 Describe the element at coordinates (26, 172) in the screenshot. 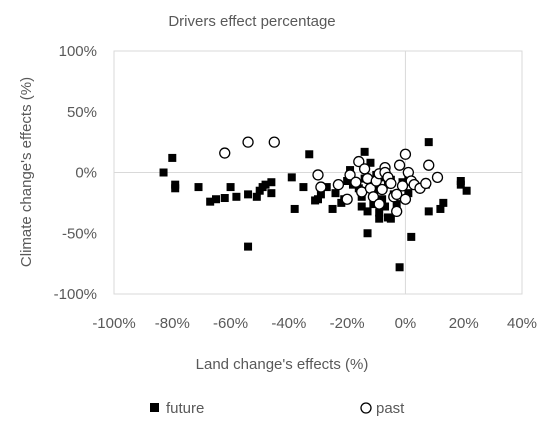

I see `y-axis-title: Climate change's effects (%)` at that location.